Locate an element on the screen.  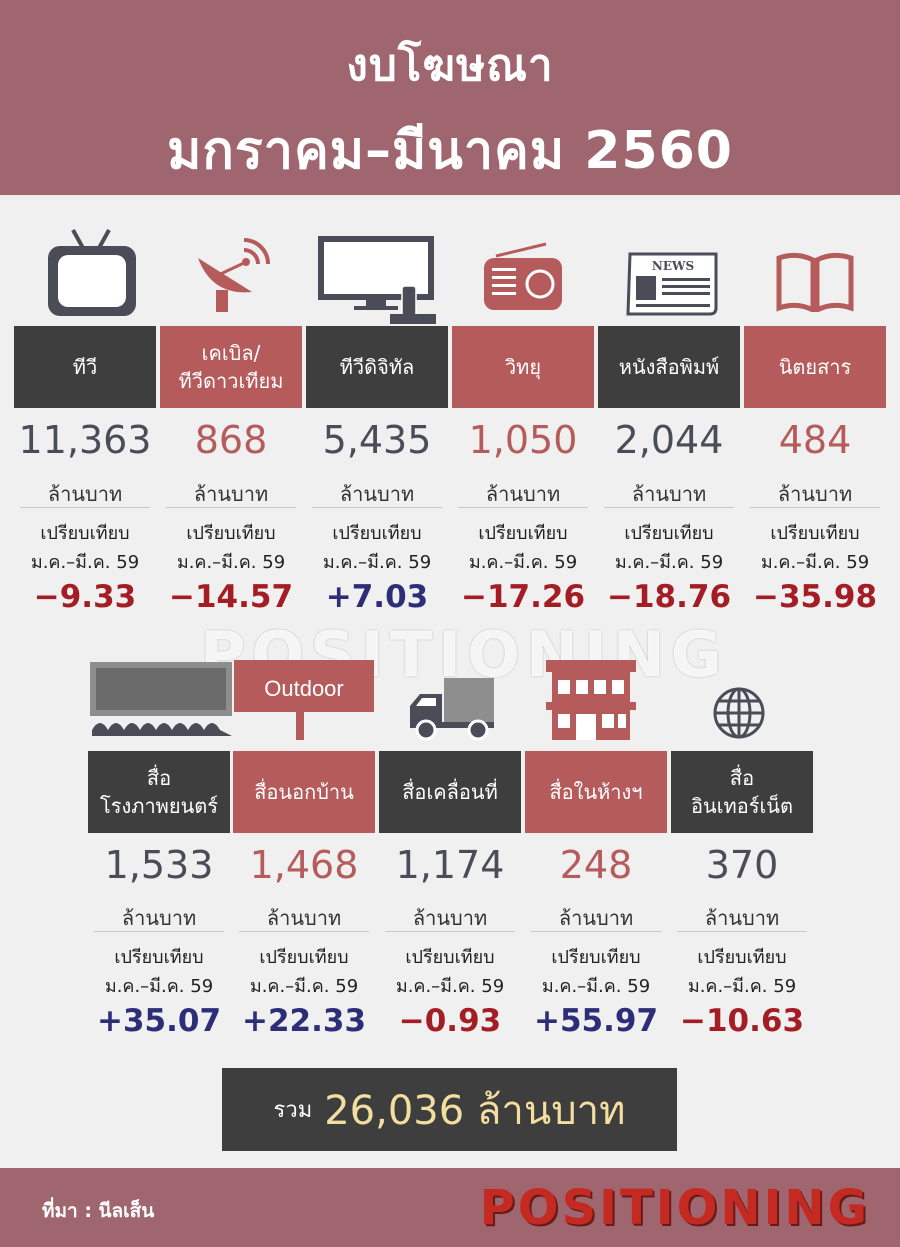
media-value: 1,050 is located at coordinates (523, 440).